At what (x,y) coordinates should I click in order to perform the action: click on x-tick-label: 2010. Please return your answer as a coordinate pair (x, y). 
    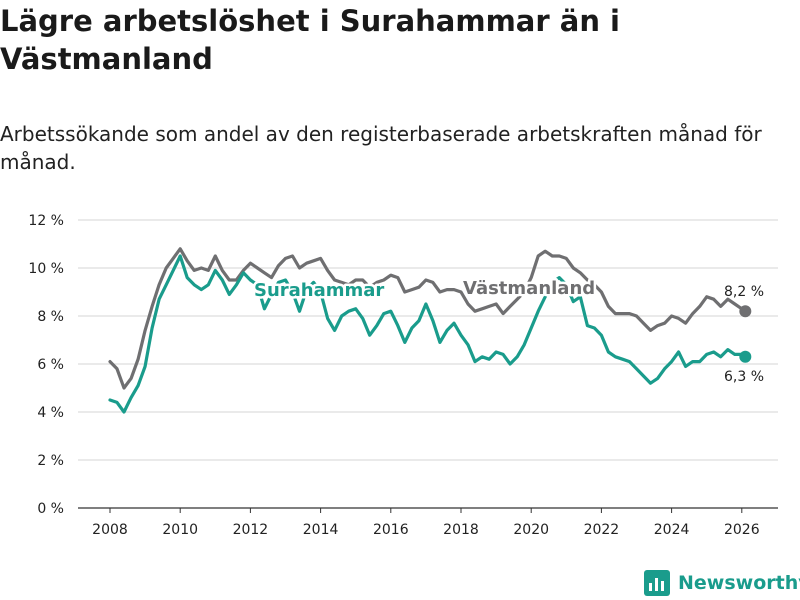
    Looking at the image, I should click on (180, 530).